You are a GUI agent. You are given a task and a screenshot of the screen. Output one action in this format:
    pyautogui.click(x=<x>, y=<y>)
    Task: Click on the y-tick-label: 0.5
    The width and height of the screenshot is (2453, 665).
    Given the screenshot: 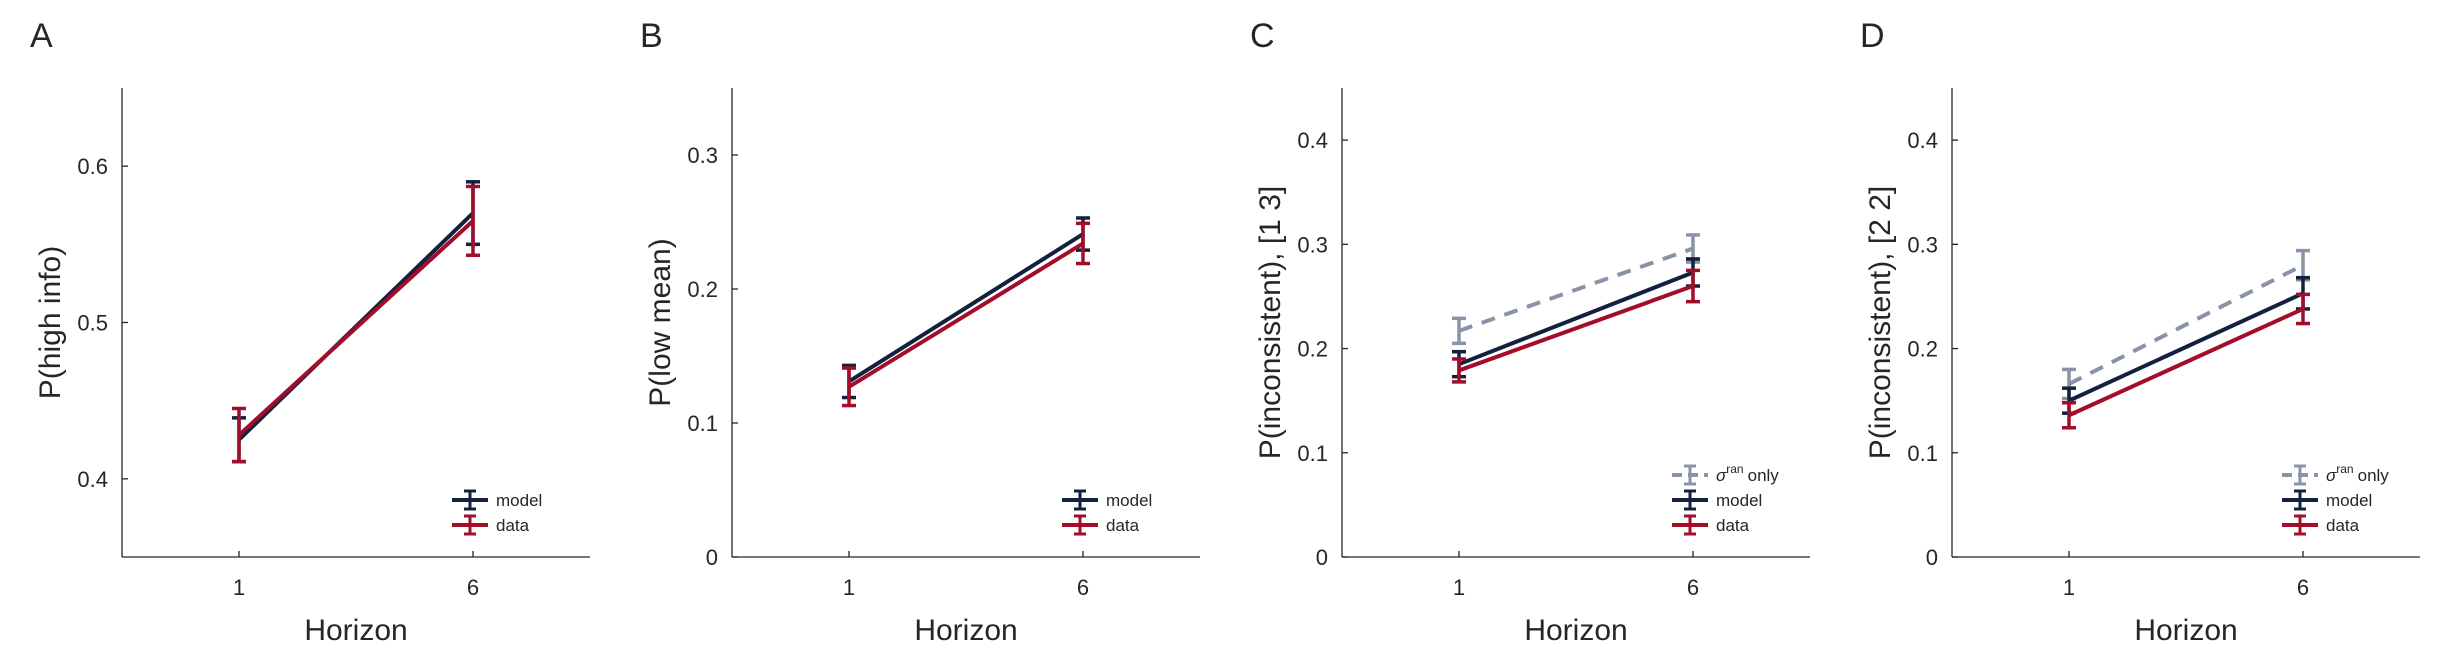 What is the action you would take?
    pyautogui.click(x=92, y=323)
    